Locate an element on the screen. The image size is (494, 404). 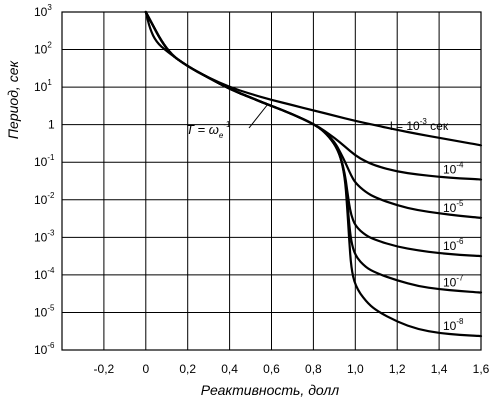
y-tick-label: 10⁻⁵ is located at coordinates (44, 311).